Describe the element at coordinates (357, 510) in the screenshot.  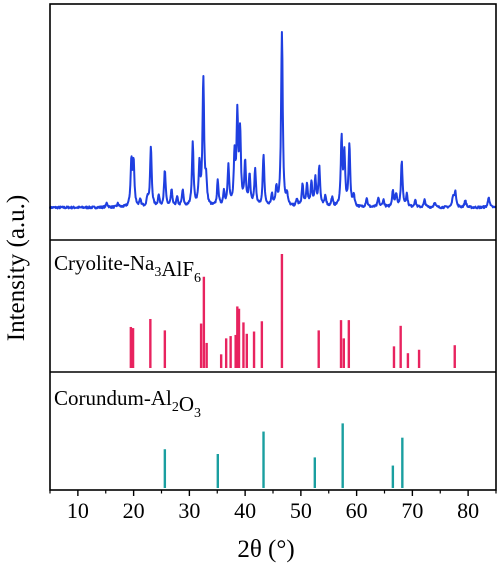
I see `x-tick-label: 60` at that location.